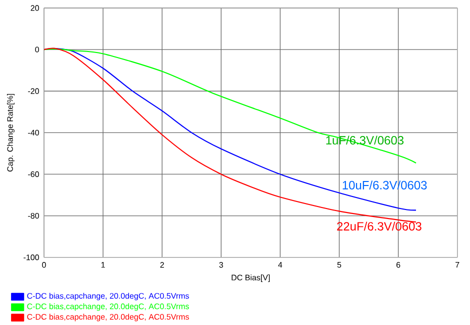 This screenshot has width=470, height=325. I want to click on x-tick-label: 7, so click(458, 265).